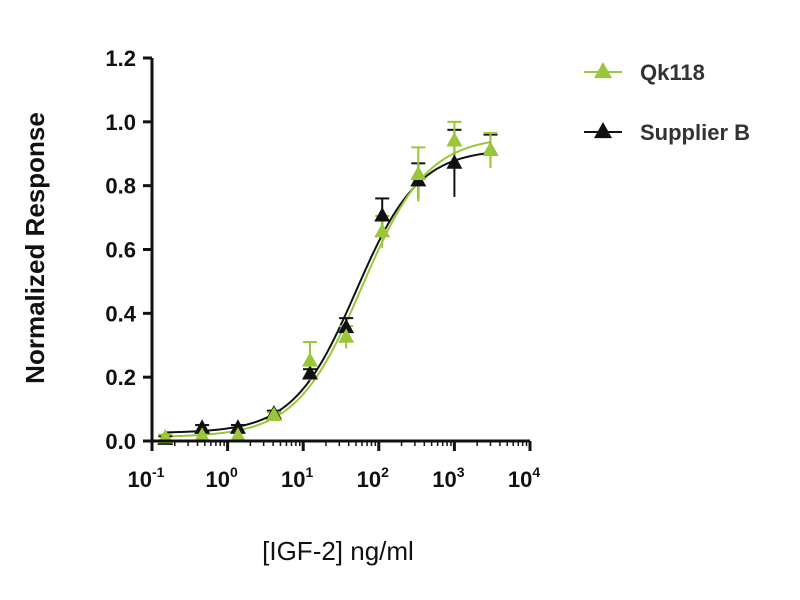 Image resolution: width=800 pixels, height=600 pixels. I want to click on y-tick-label: 0.6, so click(120, 250).